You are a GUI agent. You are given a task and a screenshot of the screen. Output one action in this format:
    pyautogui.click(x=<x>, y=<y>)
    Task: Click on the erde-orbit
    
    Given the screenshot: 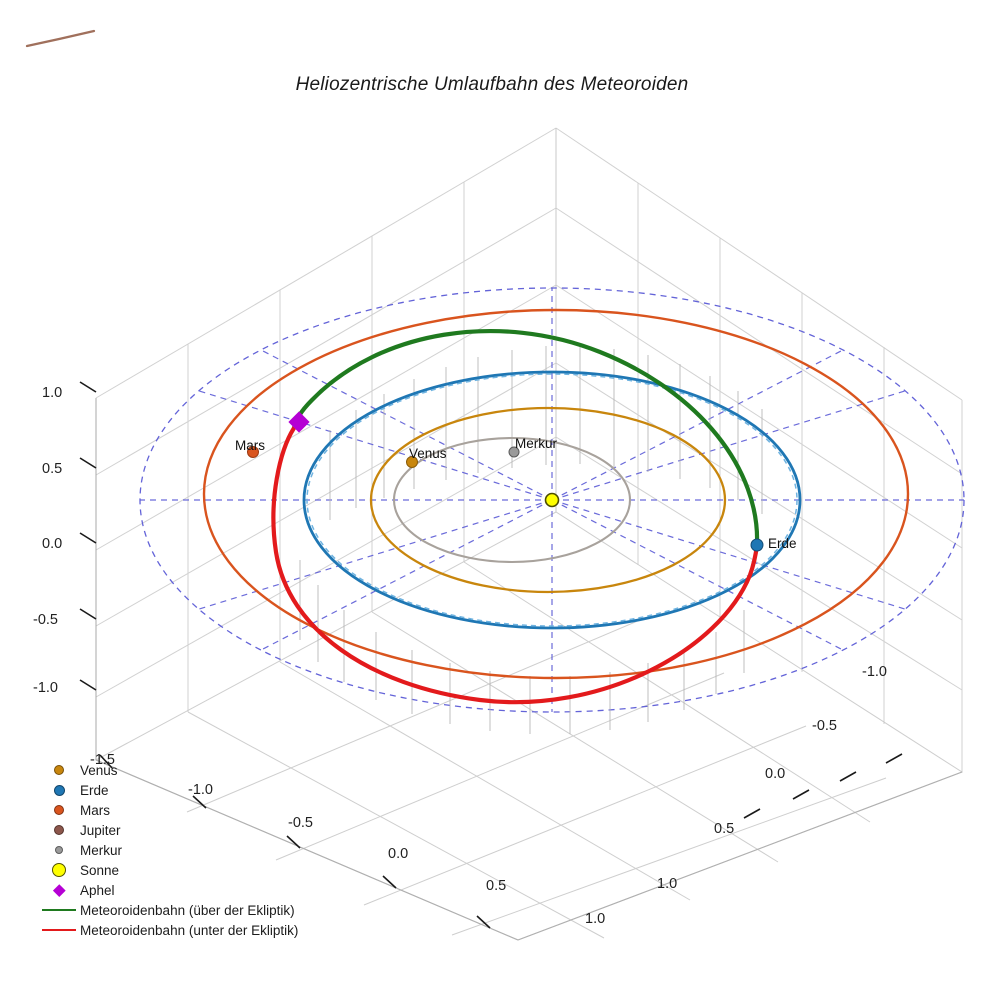 What is the action you would take?
    pyautogui.click(x=552, y=500)
    